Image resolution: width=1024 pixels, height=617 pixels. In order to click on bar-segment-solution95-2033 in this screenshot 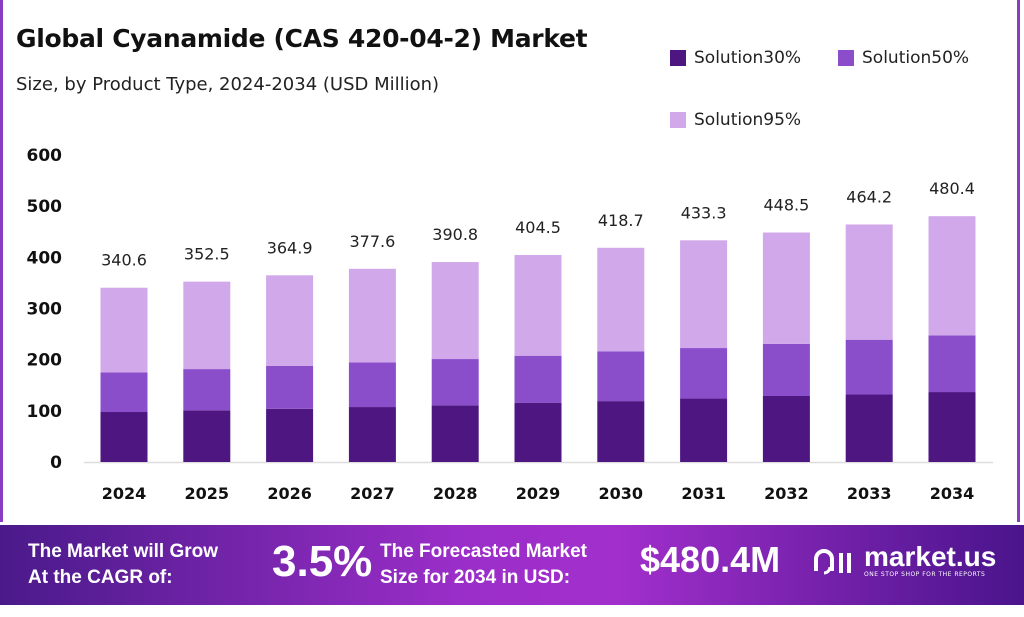, I will do `click(869, 282)`.